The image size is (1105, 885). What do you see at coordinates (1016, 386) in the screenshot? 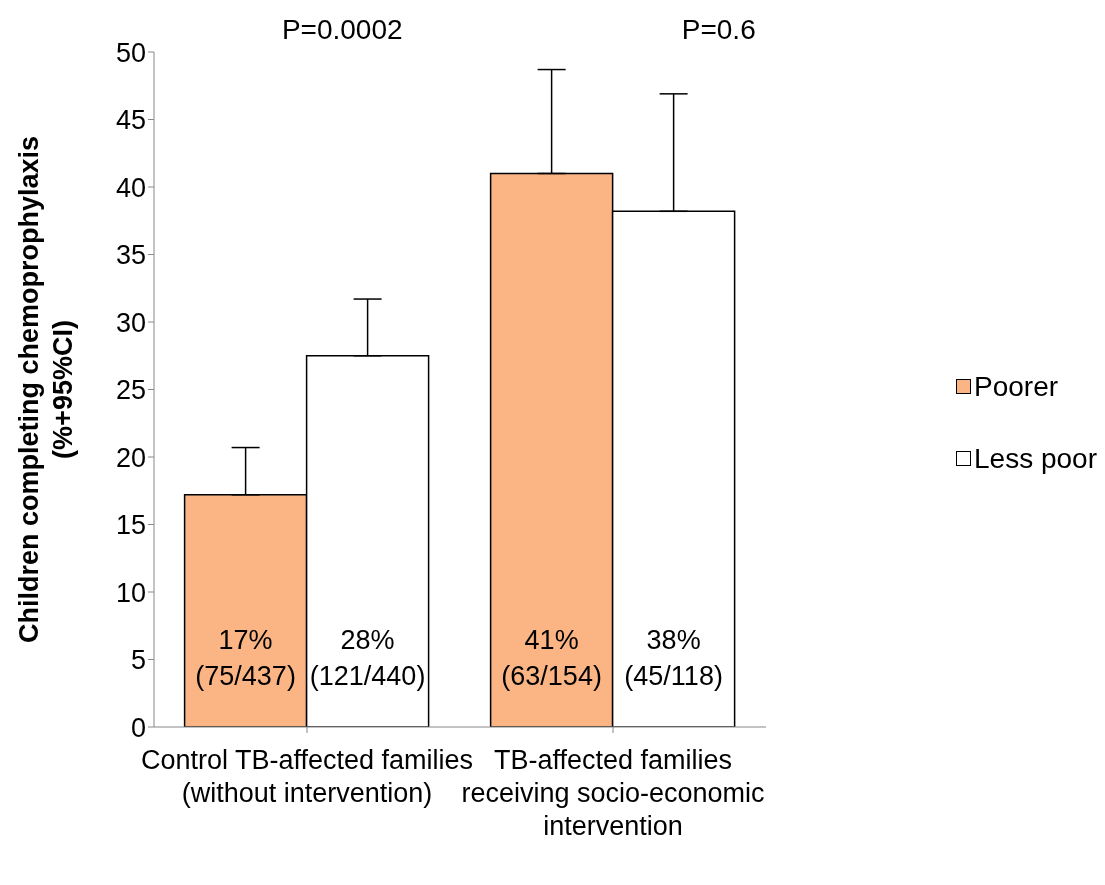
I see `legend-label: Poorer` at bounding box center [1016, 386].